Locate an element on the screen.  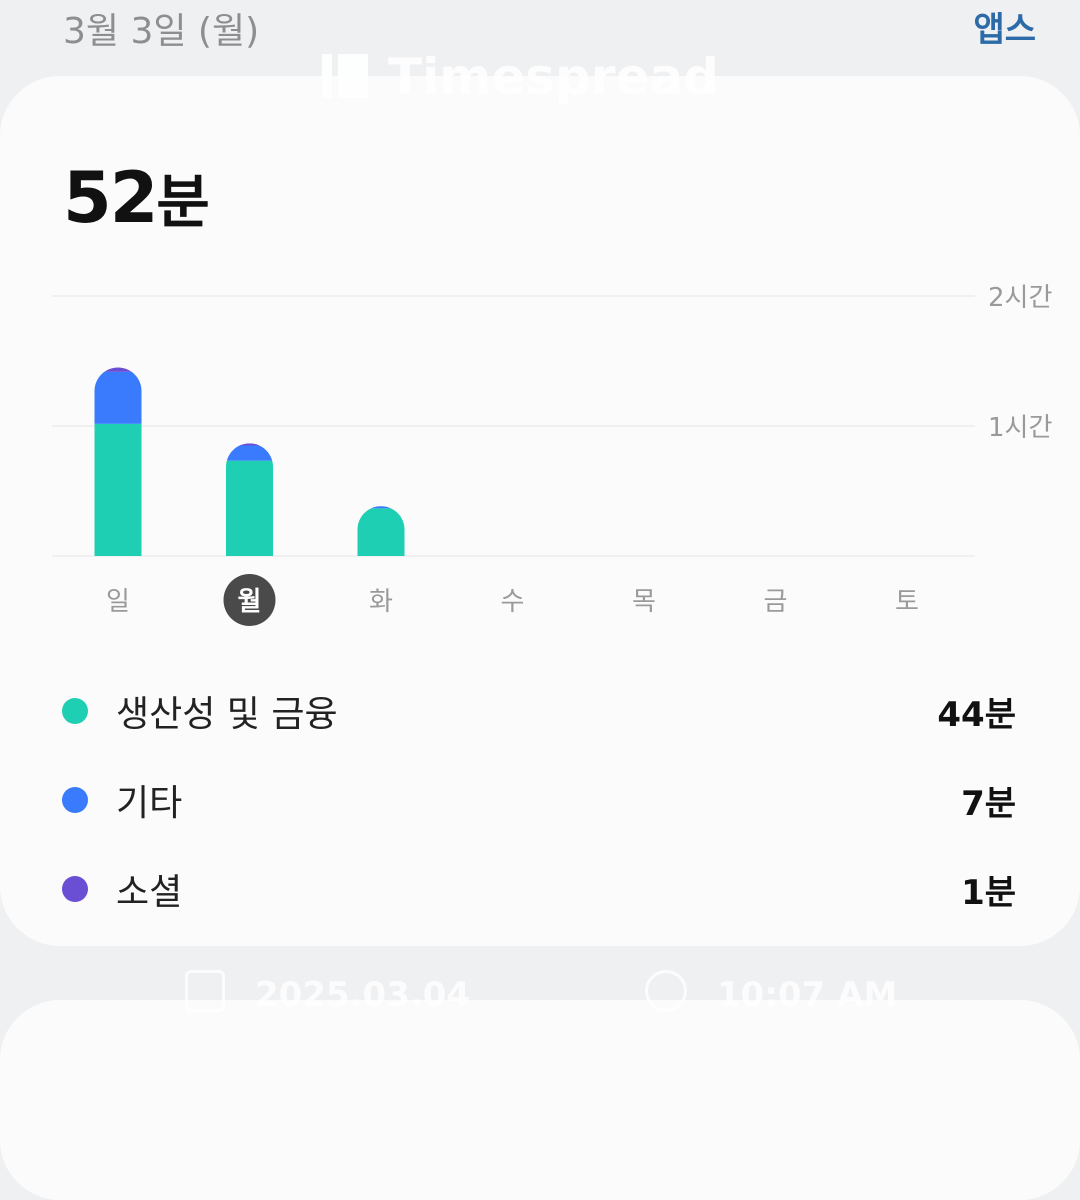
watermark-brand: Timespread is located at coordinates (520, 77).